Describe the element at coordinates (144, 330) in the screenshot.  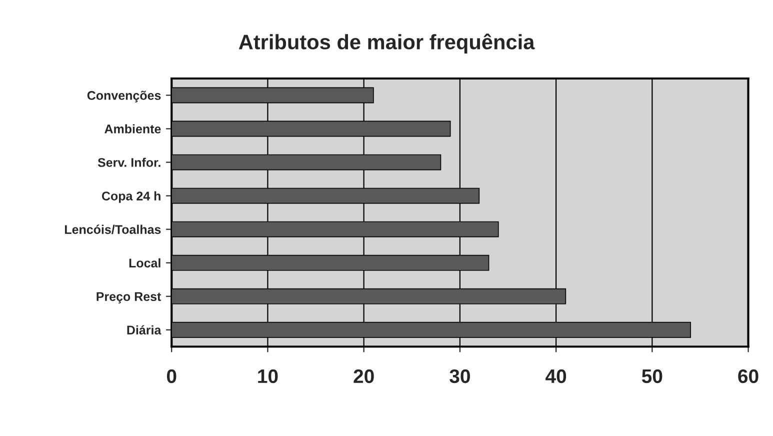
I see `y-tick-label: Diária` at that location.